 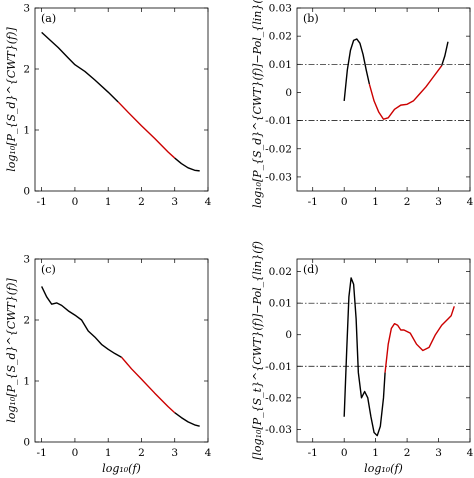 I want to click on panel-label: (d), so click(x=311, y=269).